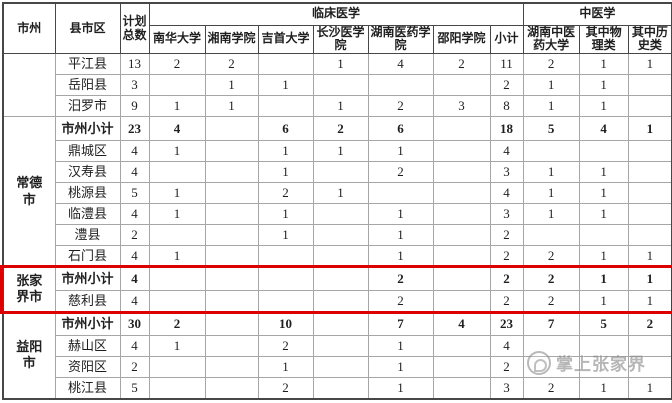 The width and height of the screenshot is (672, 403). Describe the element at coordinates (177, 39) in the screenshot. I see `header-nanhua-university: 南华大学` at that location.